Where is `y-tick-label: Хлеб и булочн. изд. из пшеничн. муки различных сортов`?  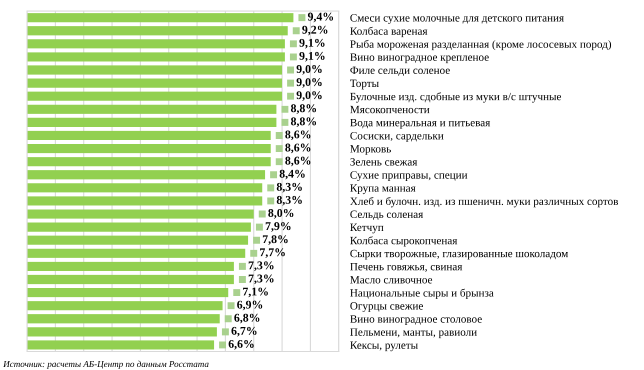
y-tick-label: Хлеб и булочн. изд. из пшеничн. муки различных сортов is located at coordinates (484, 202).